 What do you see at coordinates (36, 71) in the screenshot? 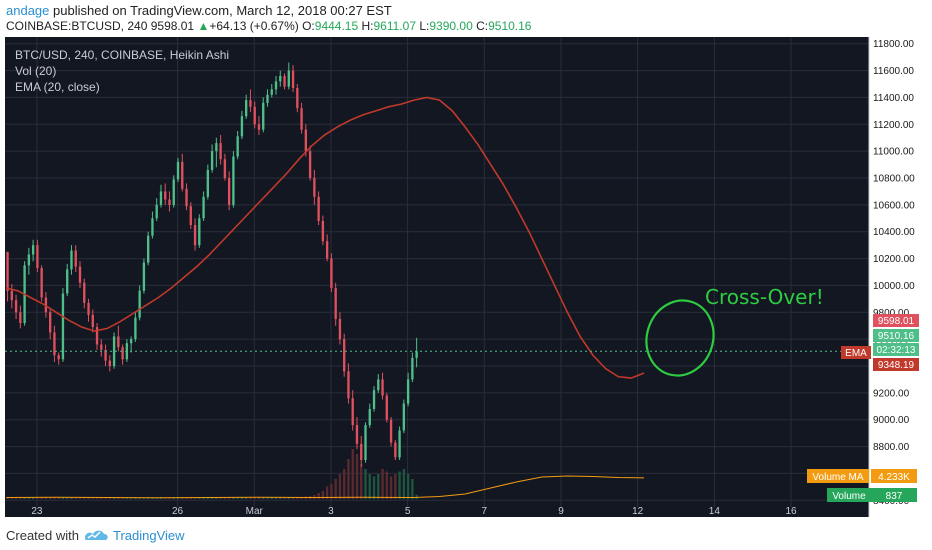
I see `legend-volume: Vol (20)` at bounding box center [36, 71].